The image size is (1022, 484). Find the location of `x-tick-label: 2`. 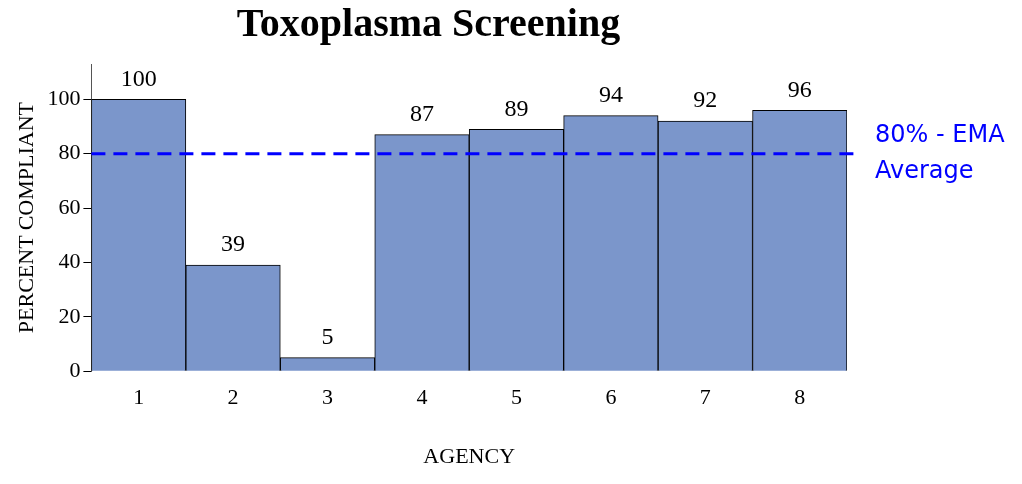

x-tick-label: 2 is located at coordinates (233, 397).